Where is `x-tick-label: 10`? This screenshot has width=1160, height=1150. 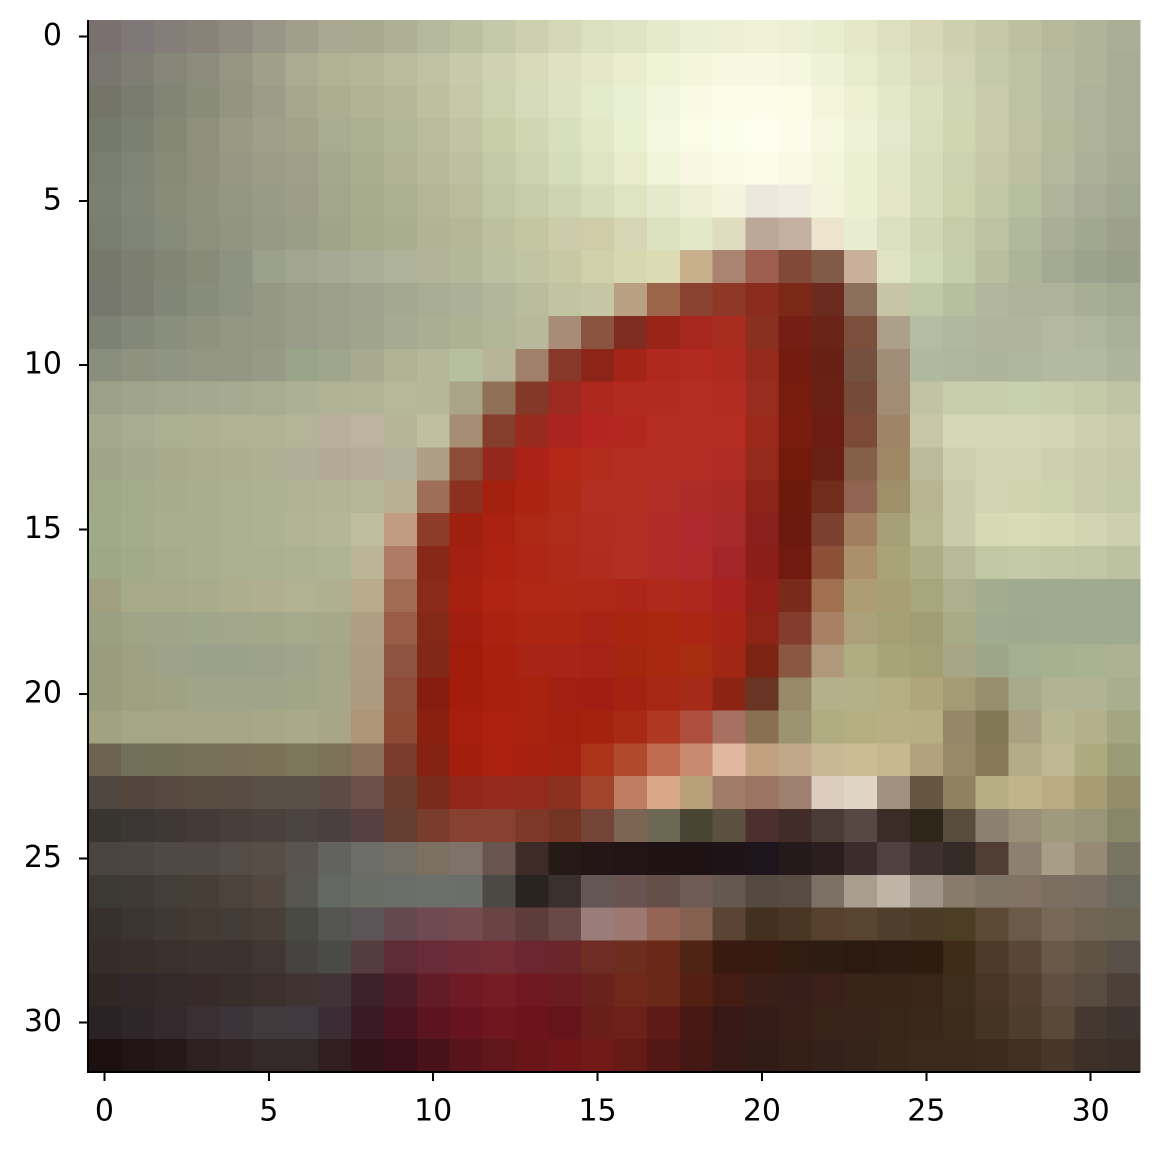 x-tick-label: 10 is located at coordinates (433, 1111).